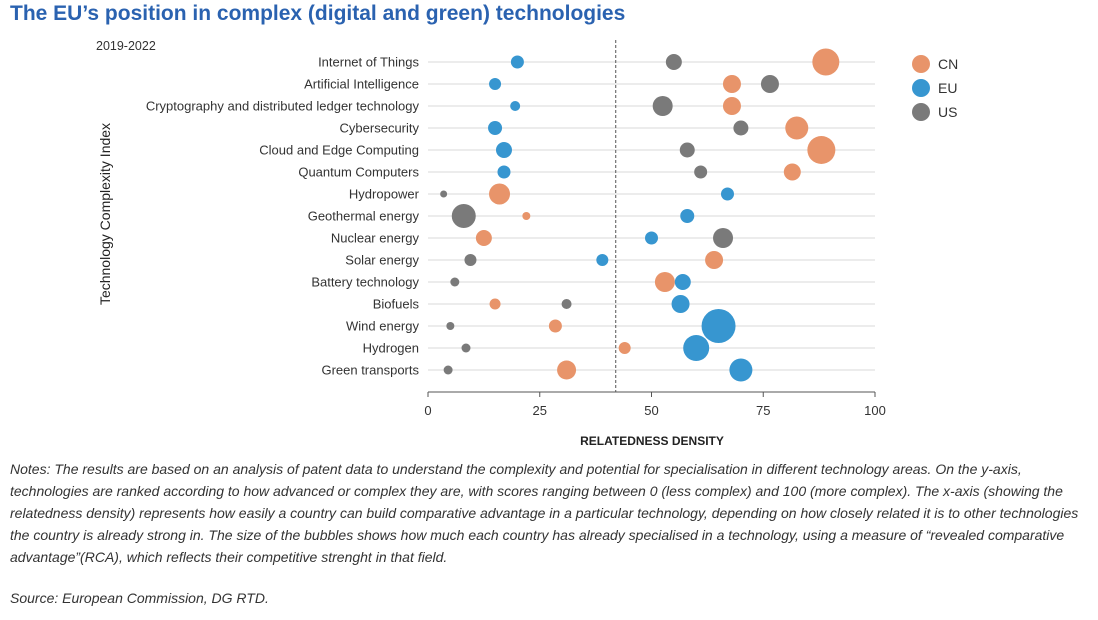  What do you see at coordinates (382, 260) in the screenshot?
I see `category-label: Solar energy` at bounding box center [382, 260].